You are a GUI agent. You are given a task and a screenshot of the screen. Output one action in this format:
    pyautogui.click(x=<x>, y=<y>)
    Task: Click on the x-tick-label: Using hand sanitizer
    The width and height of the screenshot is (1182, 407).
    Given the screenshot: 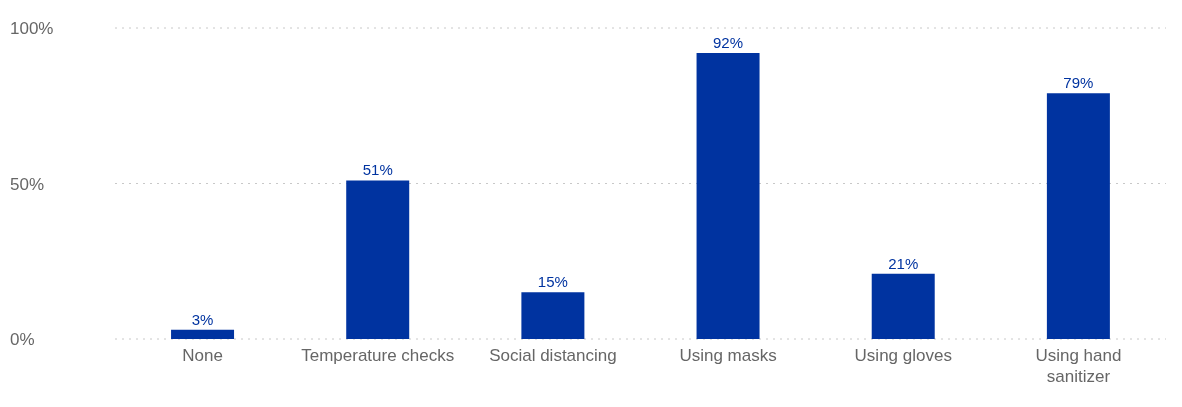 What is the action you would take?
    pyautogui.click(x=1078, y=366)
    